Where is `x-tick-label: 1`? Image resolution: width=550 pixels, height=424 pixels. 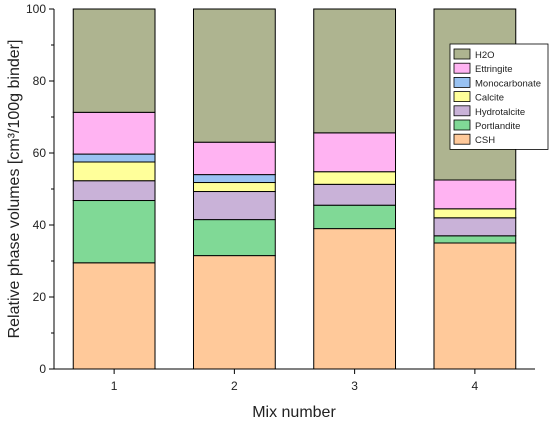
x-tick-label: 1 is located at coordinates (114, 386).